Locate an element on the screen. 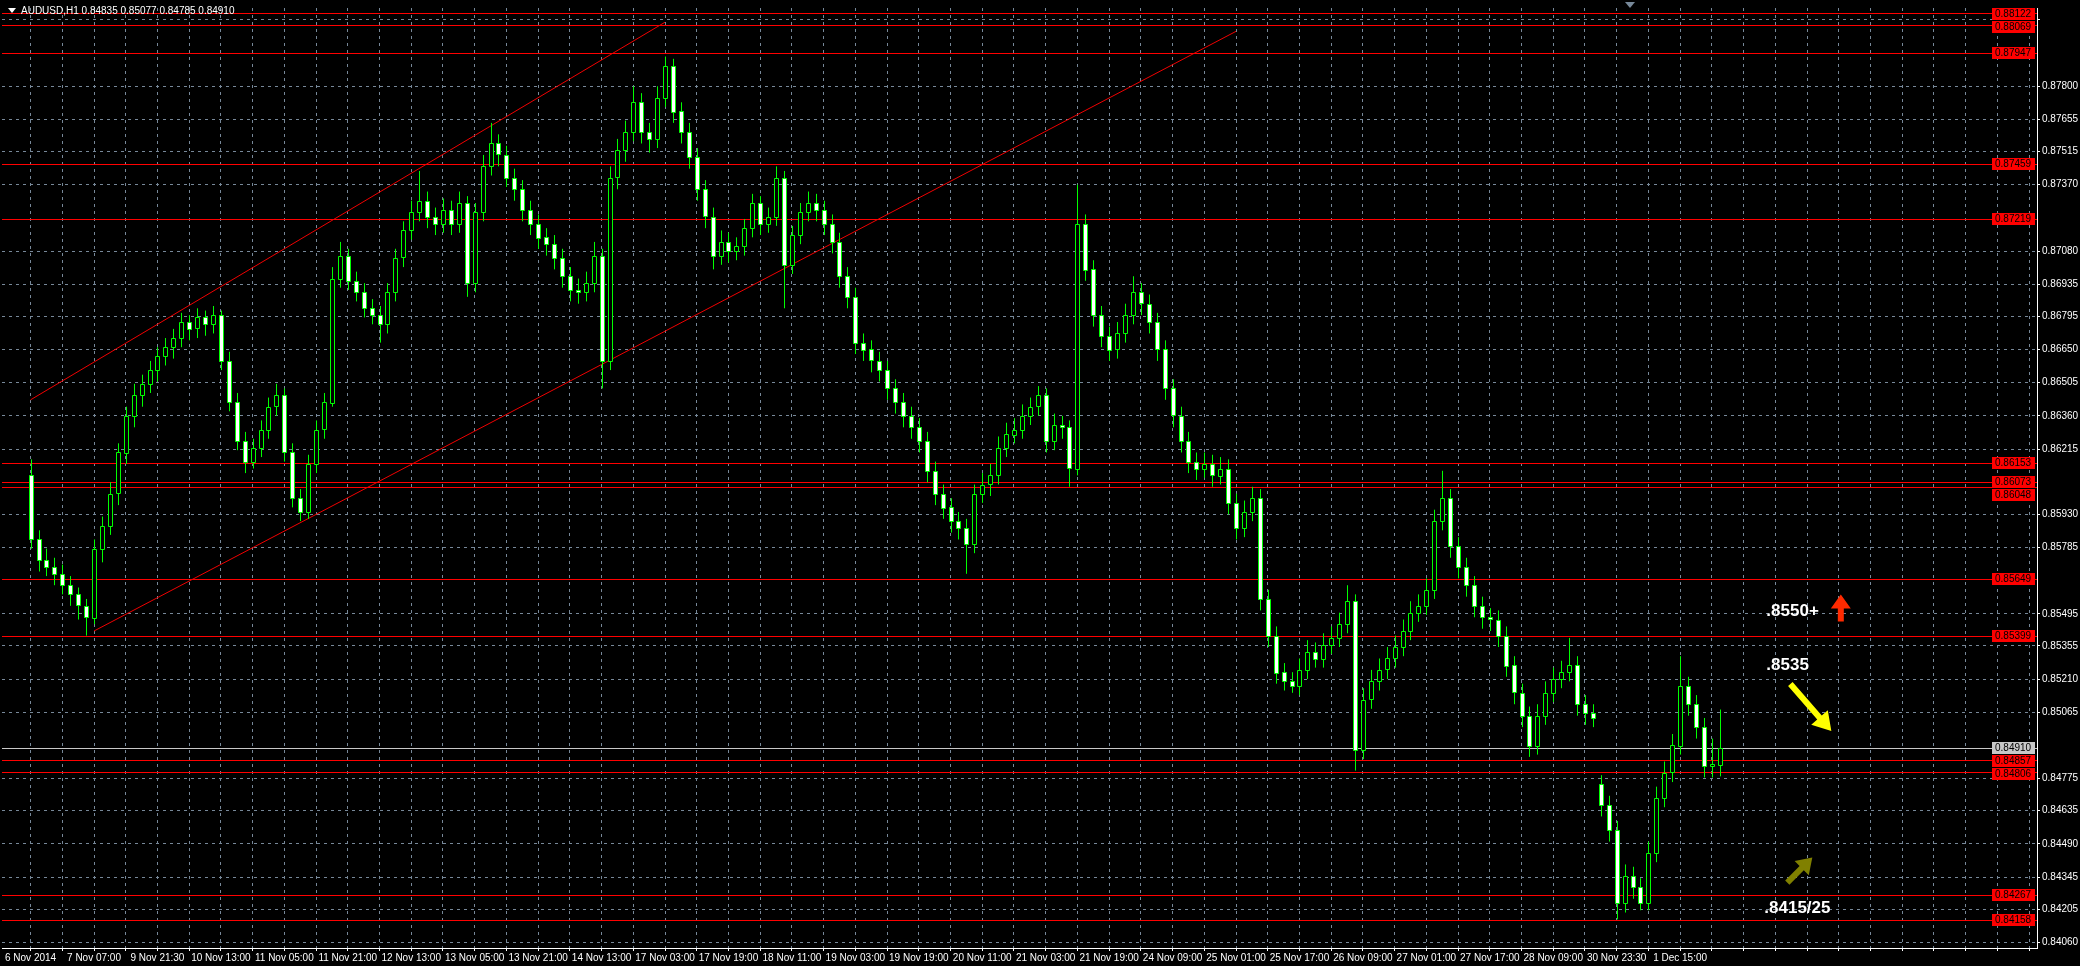 The image size is (2080, 966). ref-line-label: 0.84910 is located at coordinates (2013, 748).